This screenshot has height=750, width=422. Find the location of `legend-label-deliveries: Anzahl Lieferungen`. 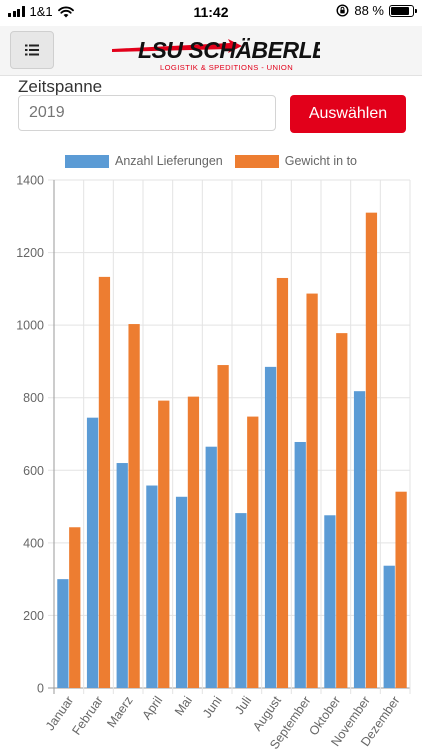

legend-label-deliveries: Anzahl Lieferungen is located at coordinates (169, 161).